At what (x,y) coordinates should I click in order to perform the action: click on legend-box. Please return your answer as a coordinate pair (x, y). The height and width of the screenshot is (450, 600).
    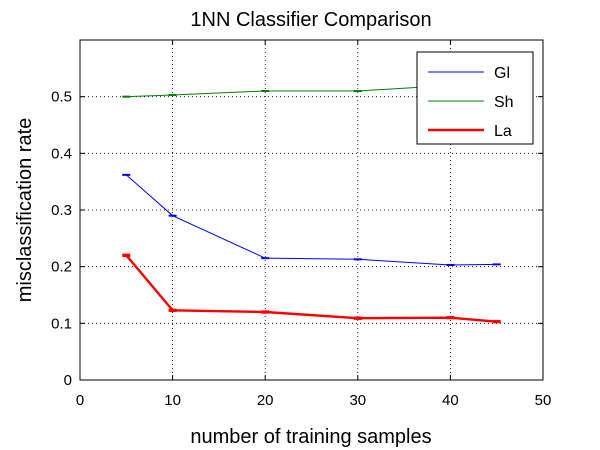
    Looking at the image, I should click on (475, 98).